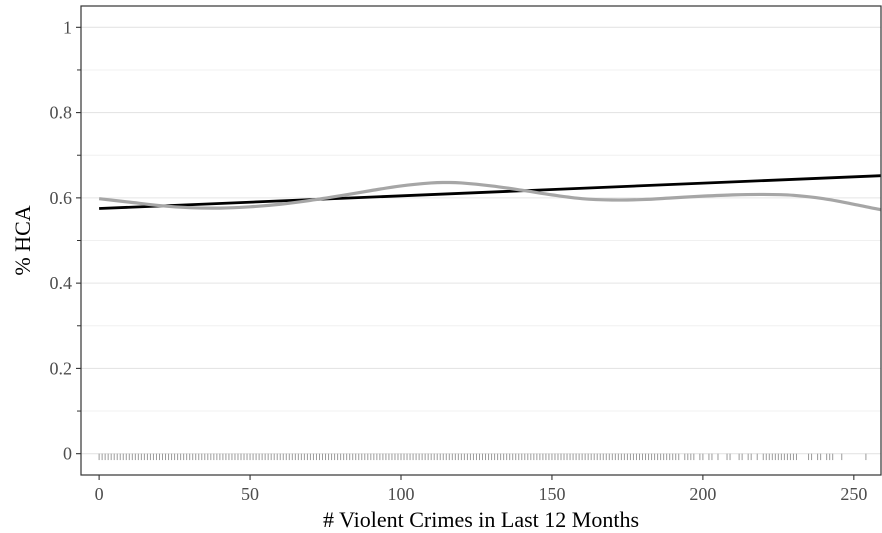 This screenshot has height=533, width=882. Describe the element at coordinates (702, 494) in the screenshot. I see `x-tick-label: 200` at that location.